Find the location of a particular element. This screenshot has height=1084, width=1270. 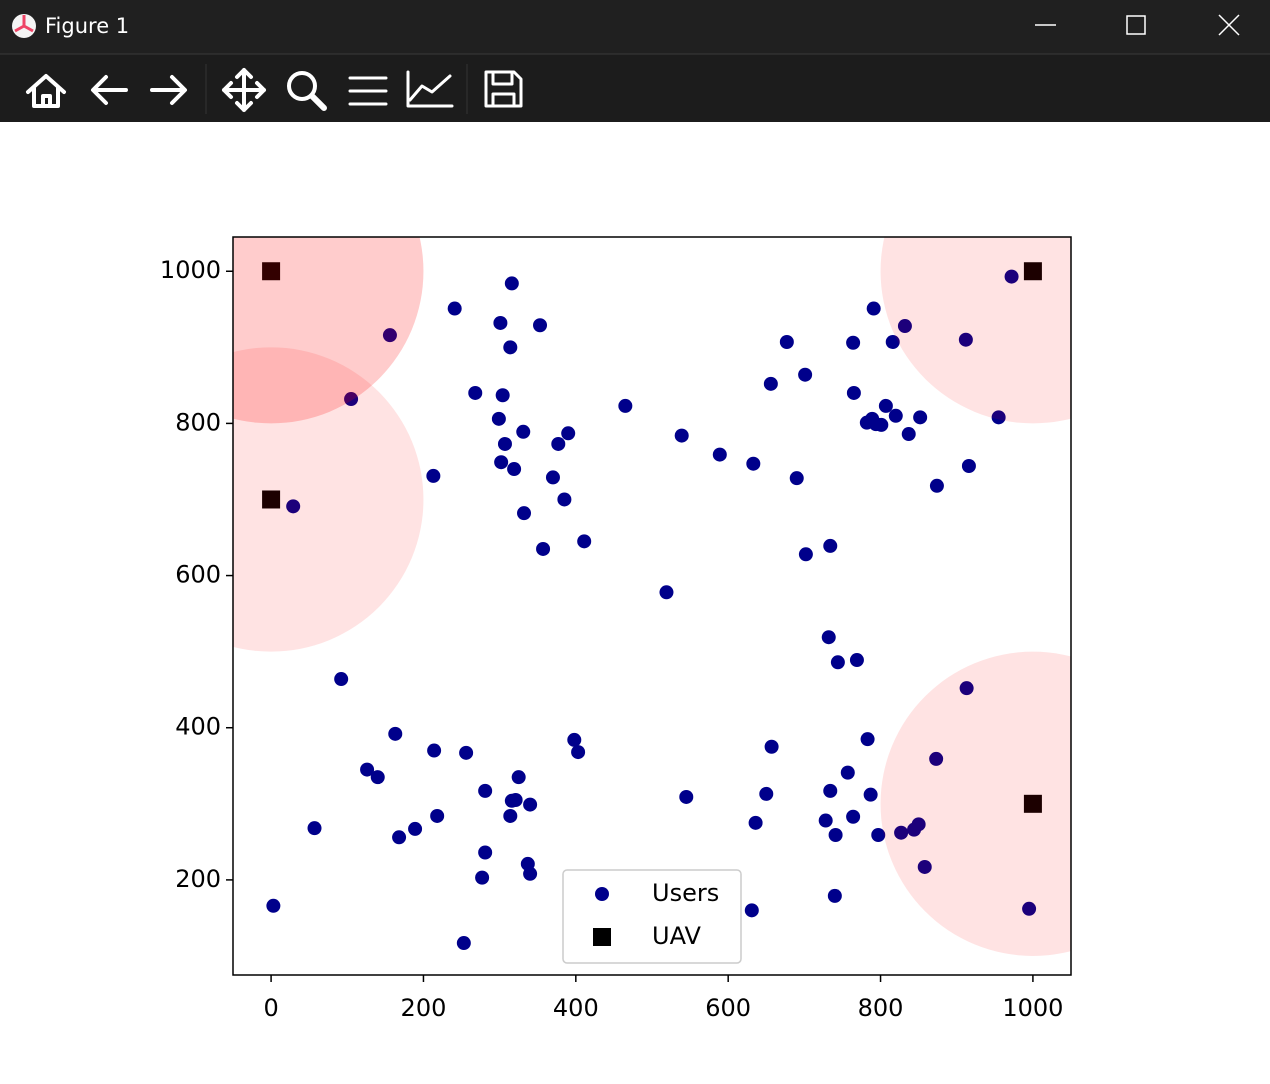

legend-label: Users is located at coordinates (685, 893).